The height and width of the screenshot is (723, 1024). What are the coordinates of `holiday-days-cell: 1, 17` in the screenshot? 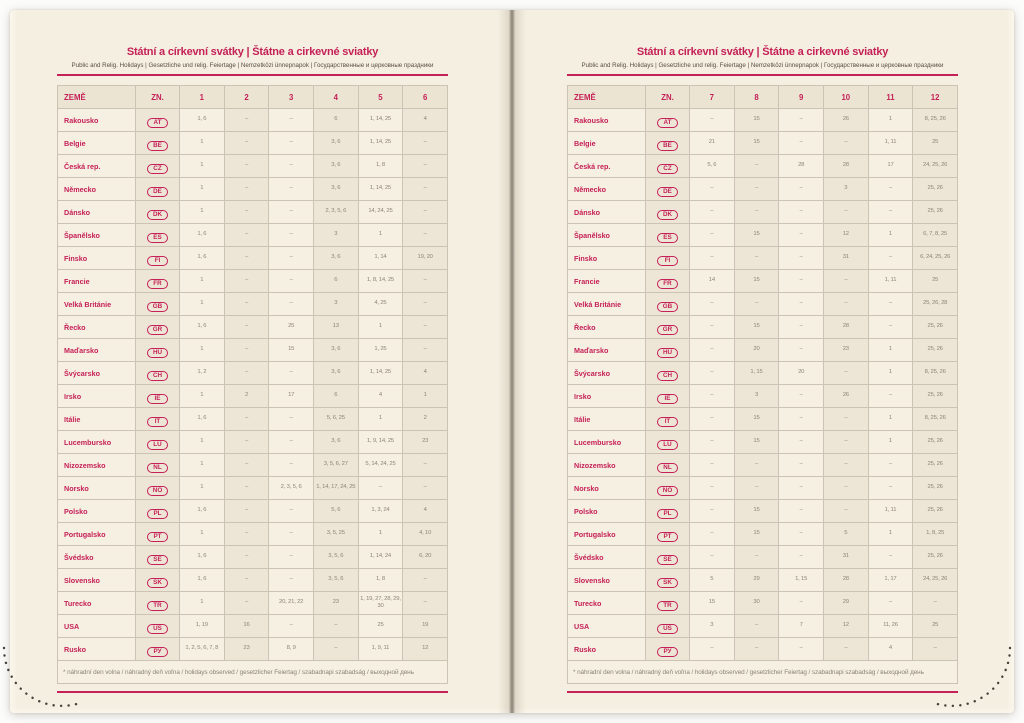 It's located at (890, 580).